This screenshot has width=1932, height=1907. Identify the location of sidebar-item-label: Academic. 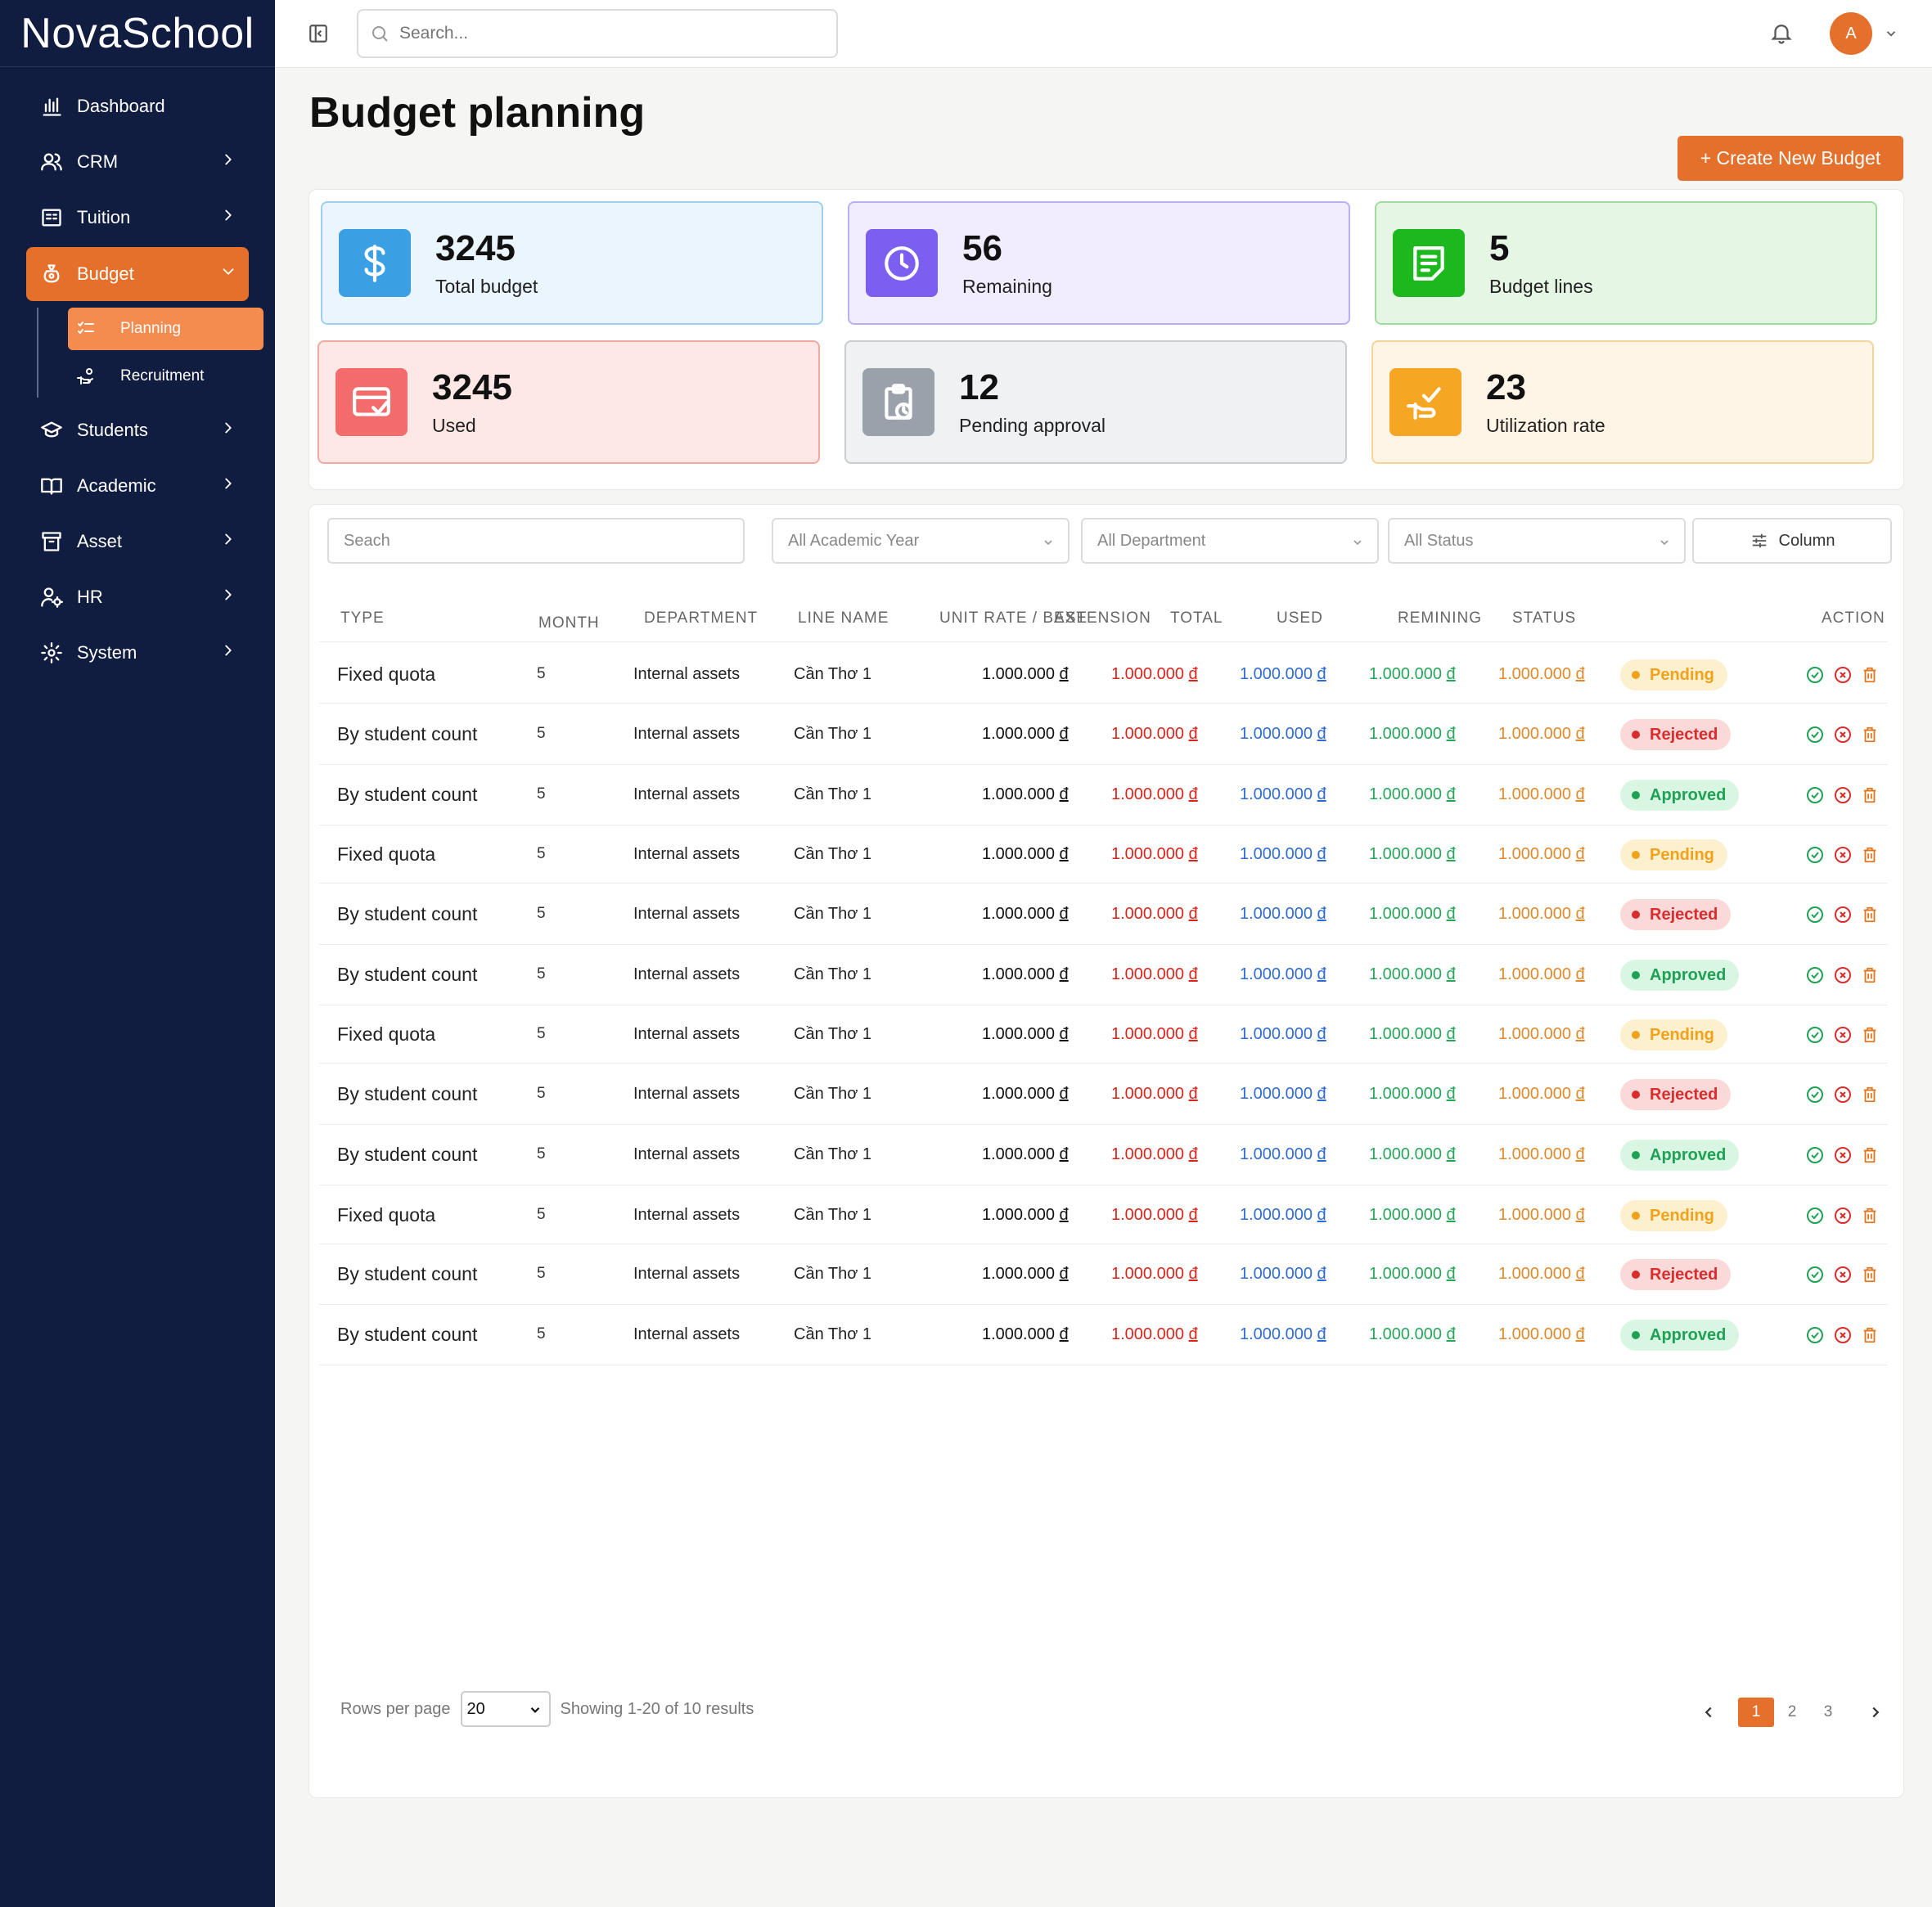
(117, 486).